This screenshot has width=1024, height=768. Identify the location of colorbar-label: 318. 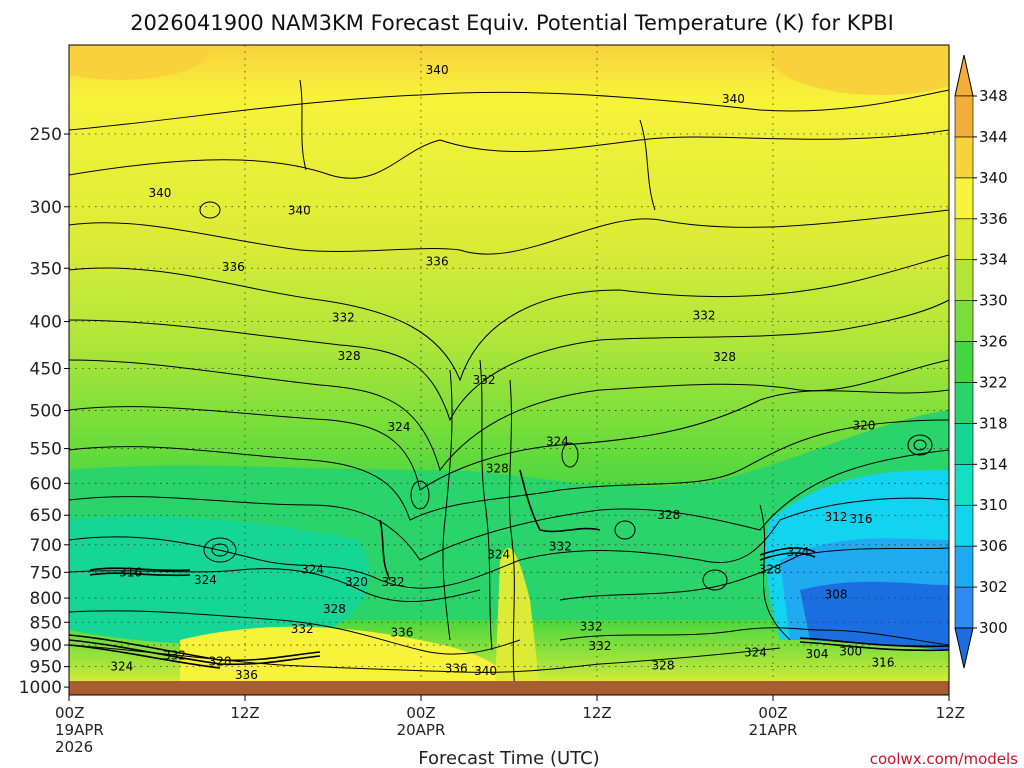
(993, 423).